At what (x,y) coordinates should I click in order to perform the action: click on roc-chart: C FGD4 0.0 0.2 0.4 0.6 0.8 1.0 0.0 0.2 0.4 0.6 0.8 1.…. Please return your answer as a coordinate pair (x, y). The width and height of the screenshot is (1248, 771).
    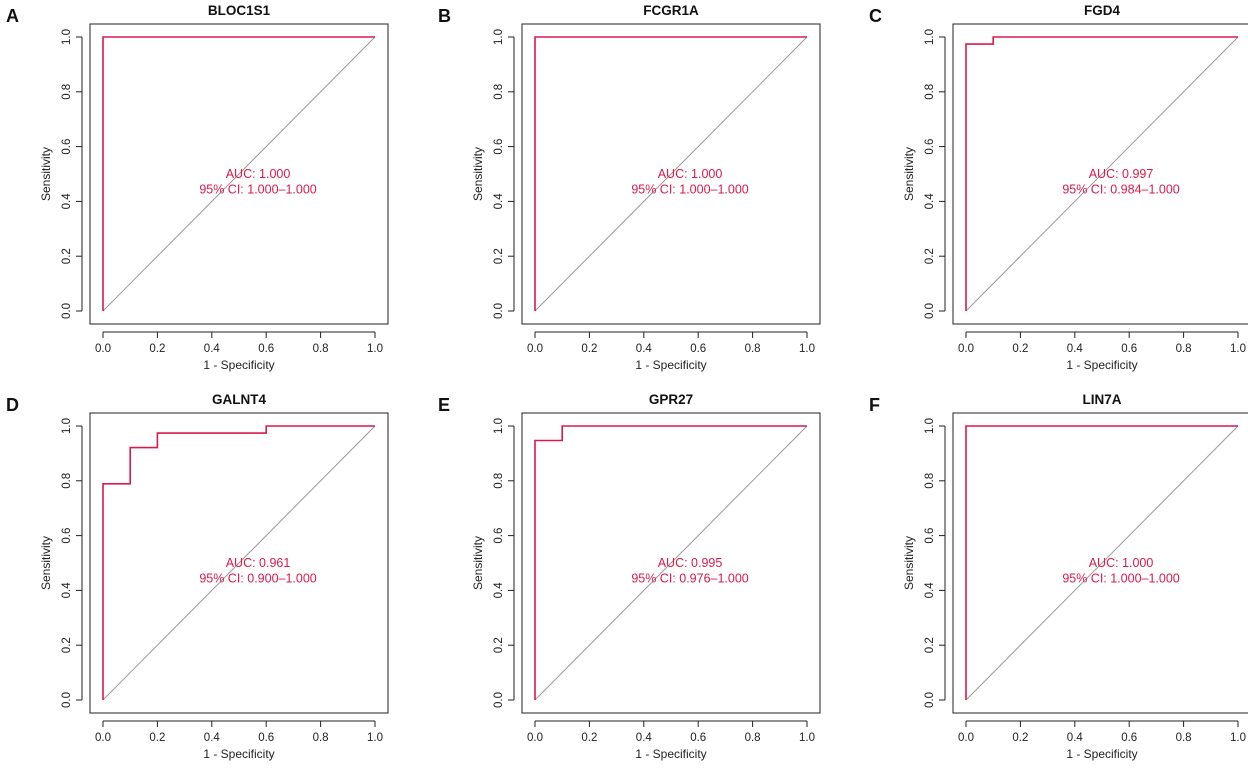
    Looking at the image, I should click on (1058, 187).